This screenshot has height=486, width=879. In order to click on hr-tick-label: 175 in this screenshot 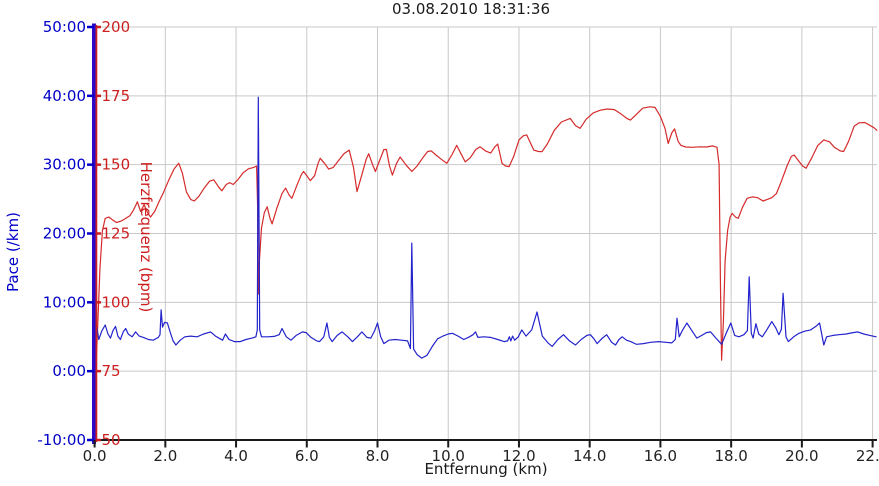, I will do `click(116, 96)`.